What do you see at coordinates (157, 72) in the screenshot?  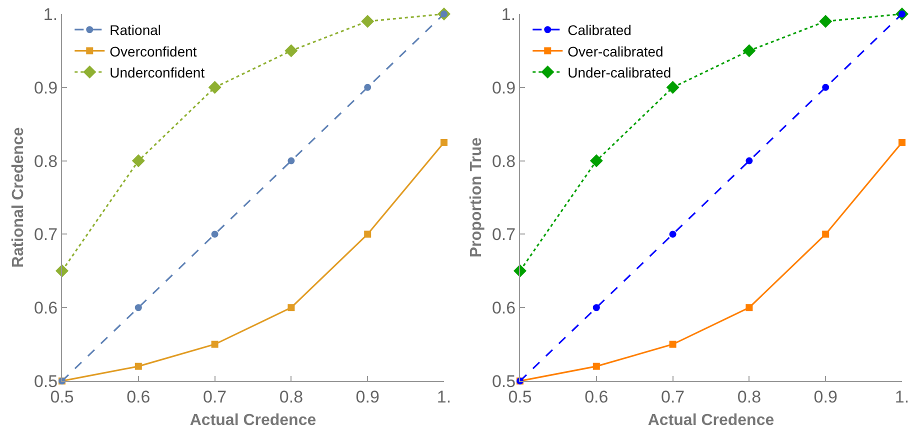 I see `legend-label: Underconfident` at bounding box center [157, 72].